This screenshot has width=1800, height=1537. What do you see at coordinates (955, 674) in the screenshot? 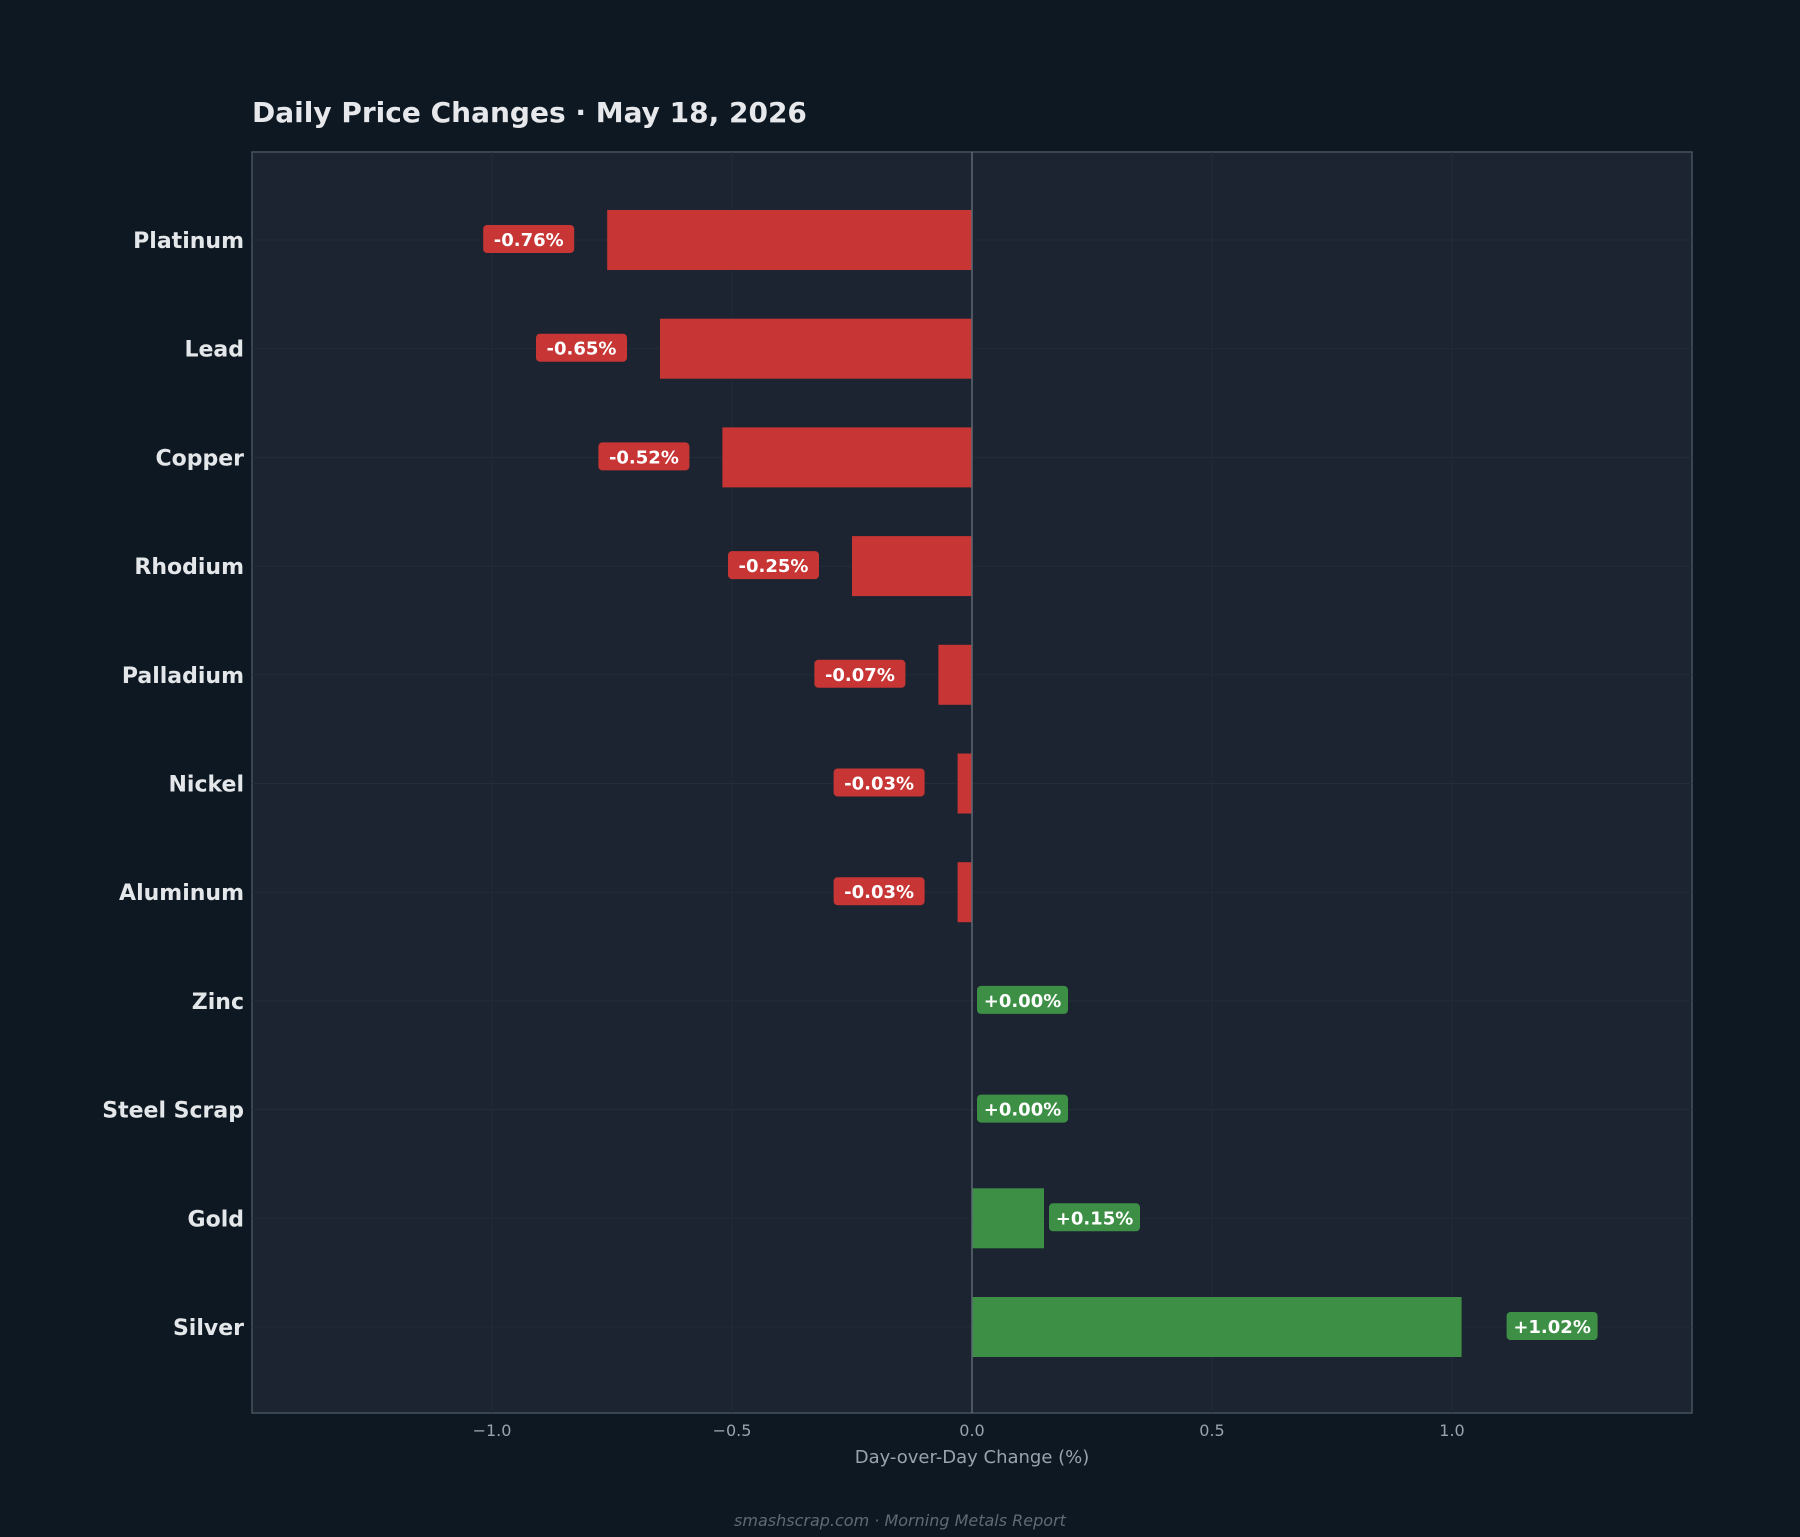
I see `bar-palladium` at bounding box center [955, 674].